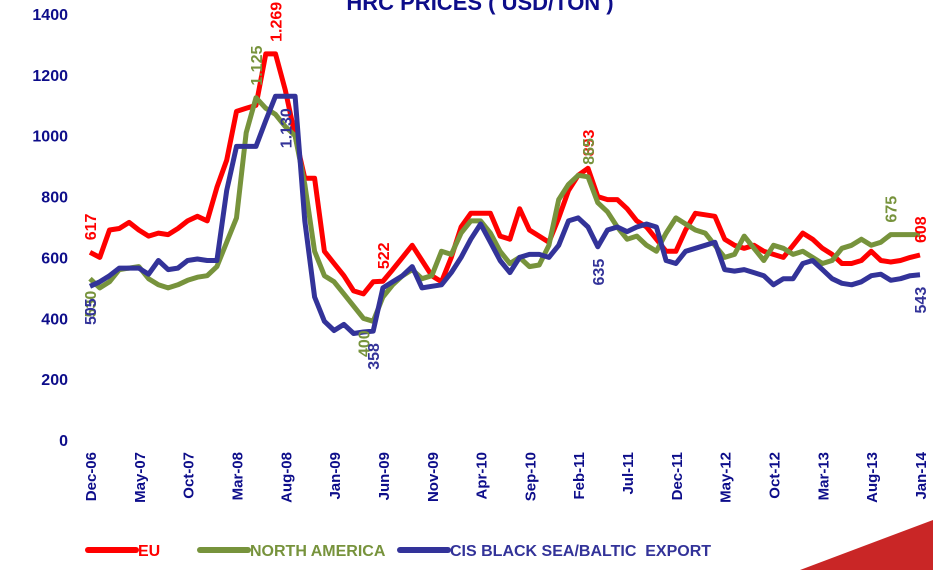 The height and width of the screenshot is (570, 933). I want to click on x-tick-label: Dec-06, so click(91, 476).